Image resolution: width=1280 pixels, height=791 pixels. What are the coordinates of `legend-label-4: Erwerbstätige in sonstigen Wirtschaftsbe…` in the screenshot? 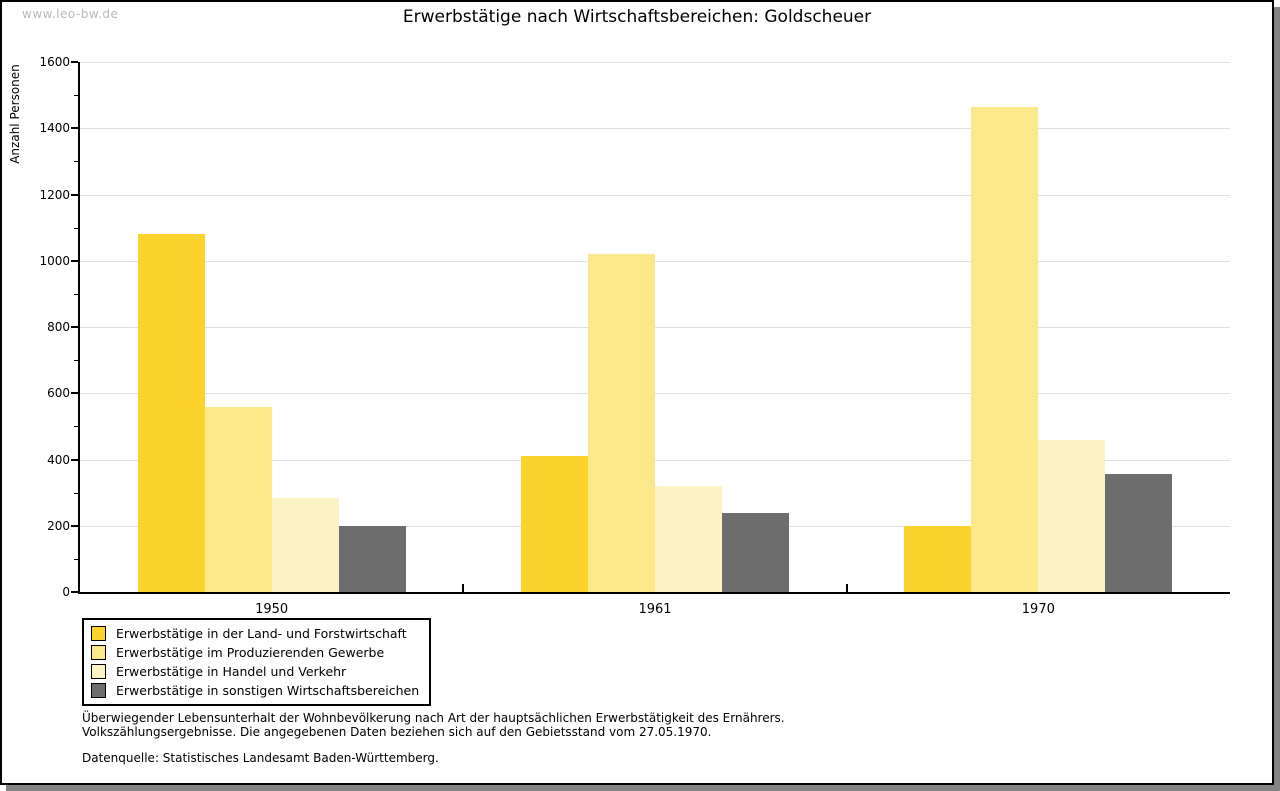 It's located at (268, 690).